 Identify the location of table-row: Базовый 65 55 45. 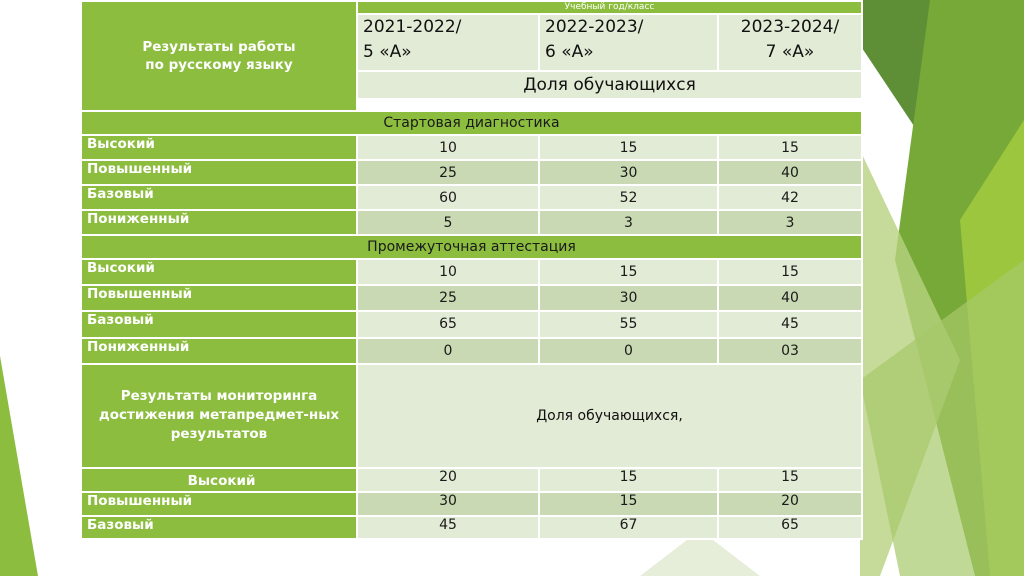
(471, 324).